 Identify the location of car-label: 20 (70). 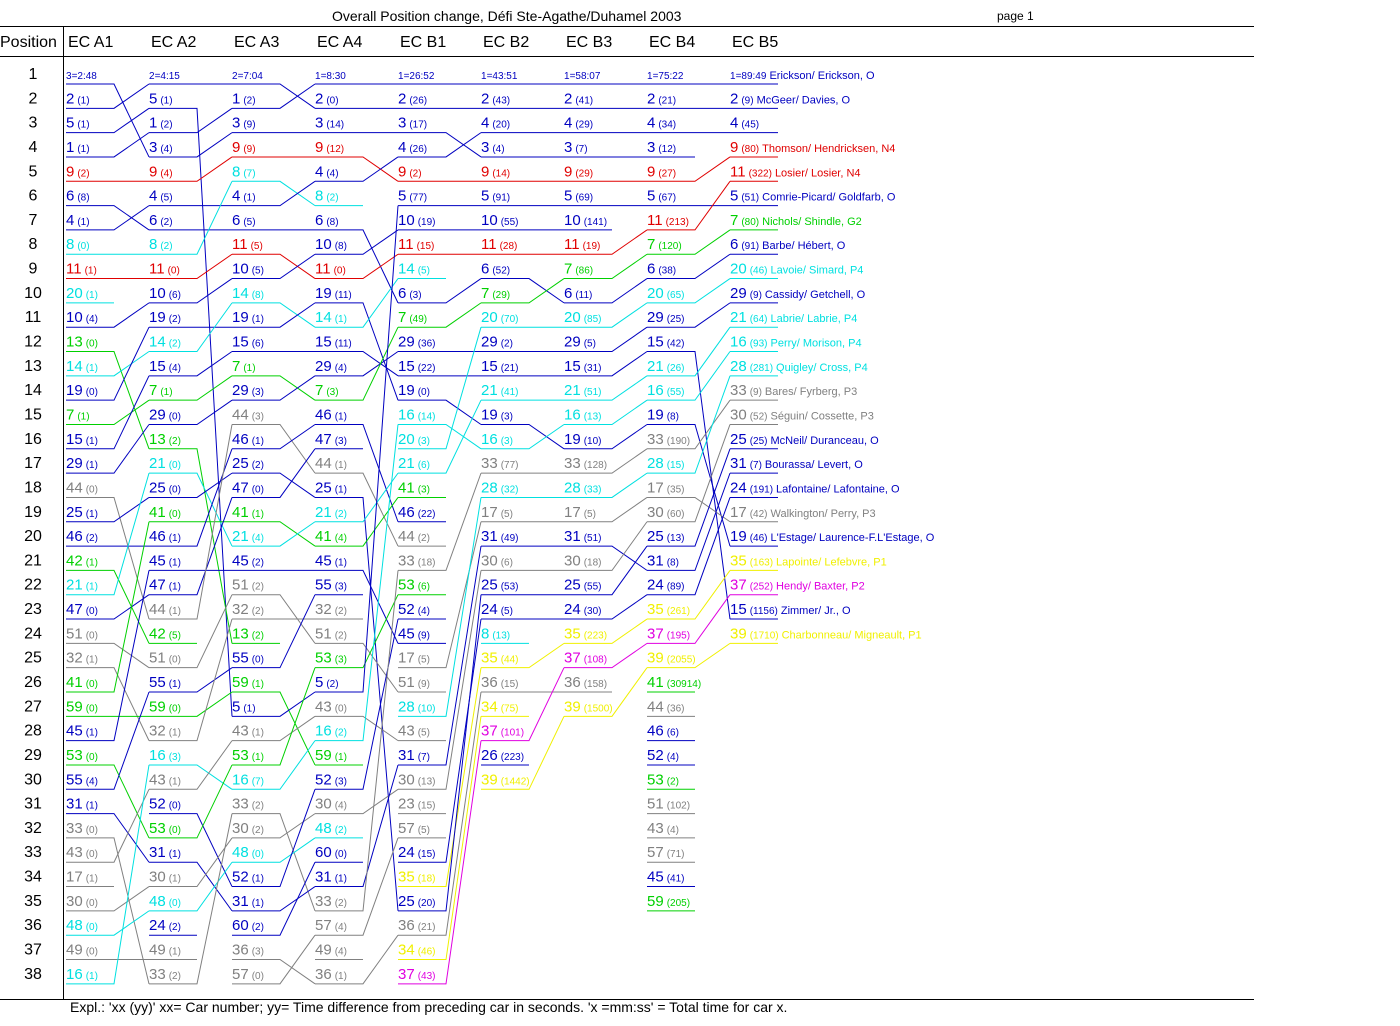
(499, 317).